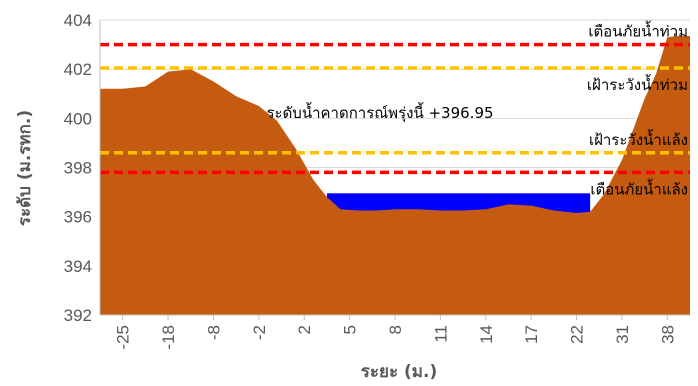 This screenshot has width=698, height=386. What do you see at coordinates (622, 334) in the screenshot?
I see `x-tick-label: 31` at bounding box center [622, 334].